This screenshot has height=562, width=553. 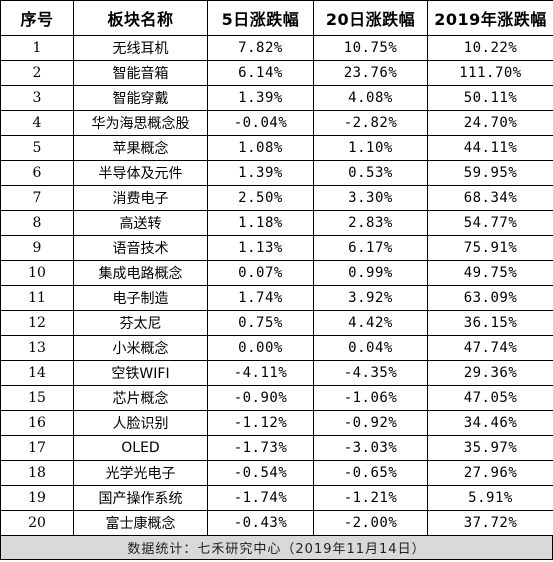 I want to click on table-row: 18 光学光电子 -0.54% -0.65% 27.96%, so click(x=276, y=473).